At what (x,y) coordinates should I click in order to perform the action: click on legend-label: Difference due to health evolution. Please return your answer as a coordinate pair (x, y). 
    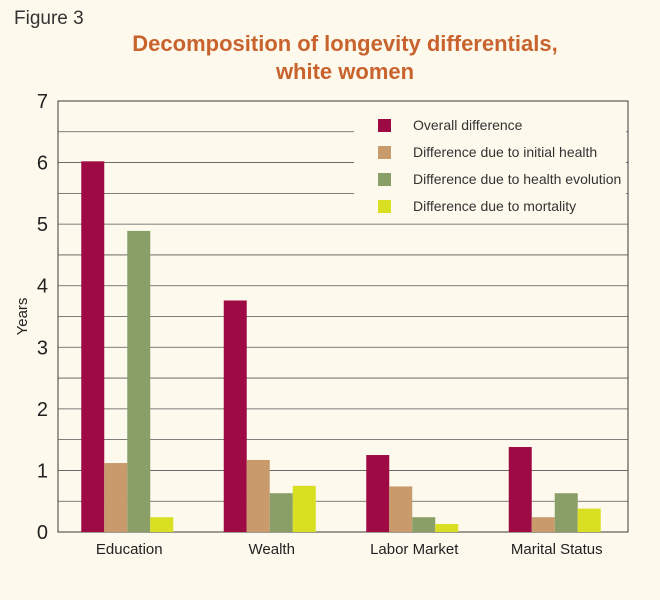
    Looking at the image, I should click on (517, 179).